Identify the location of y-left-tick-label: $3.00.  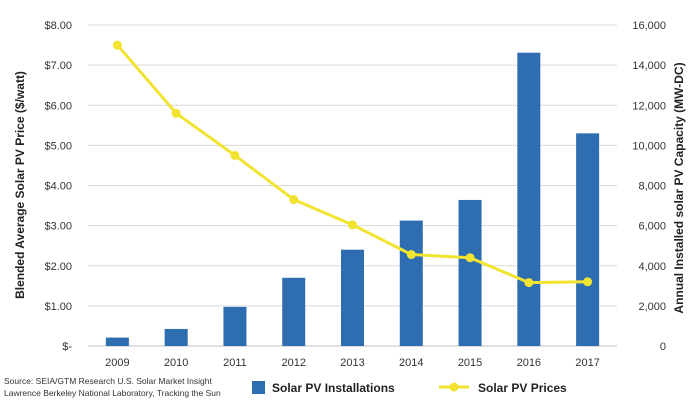
(58, 227).